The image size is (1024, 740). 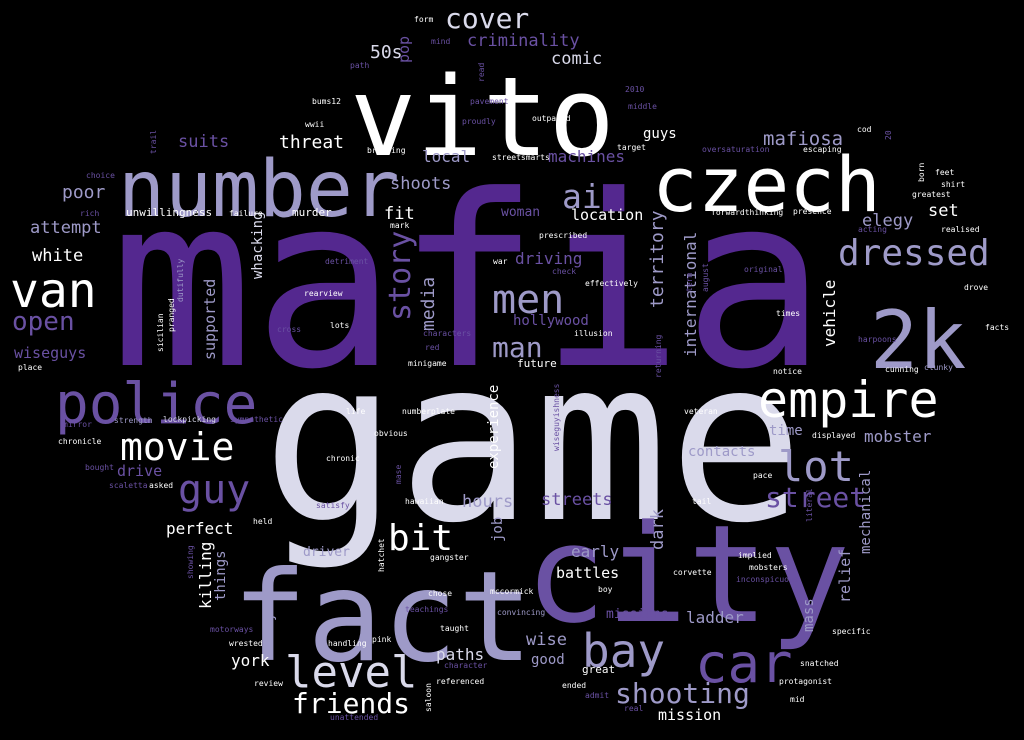 I want to click on word-perfect: perfect, so click(x=200, y=529).